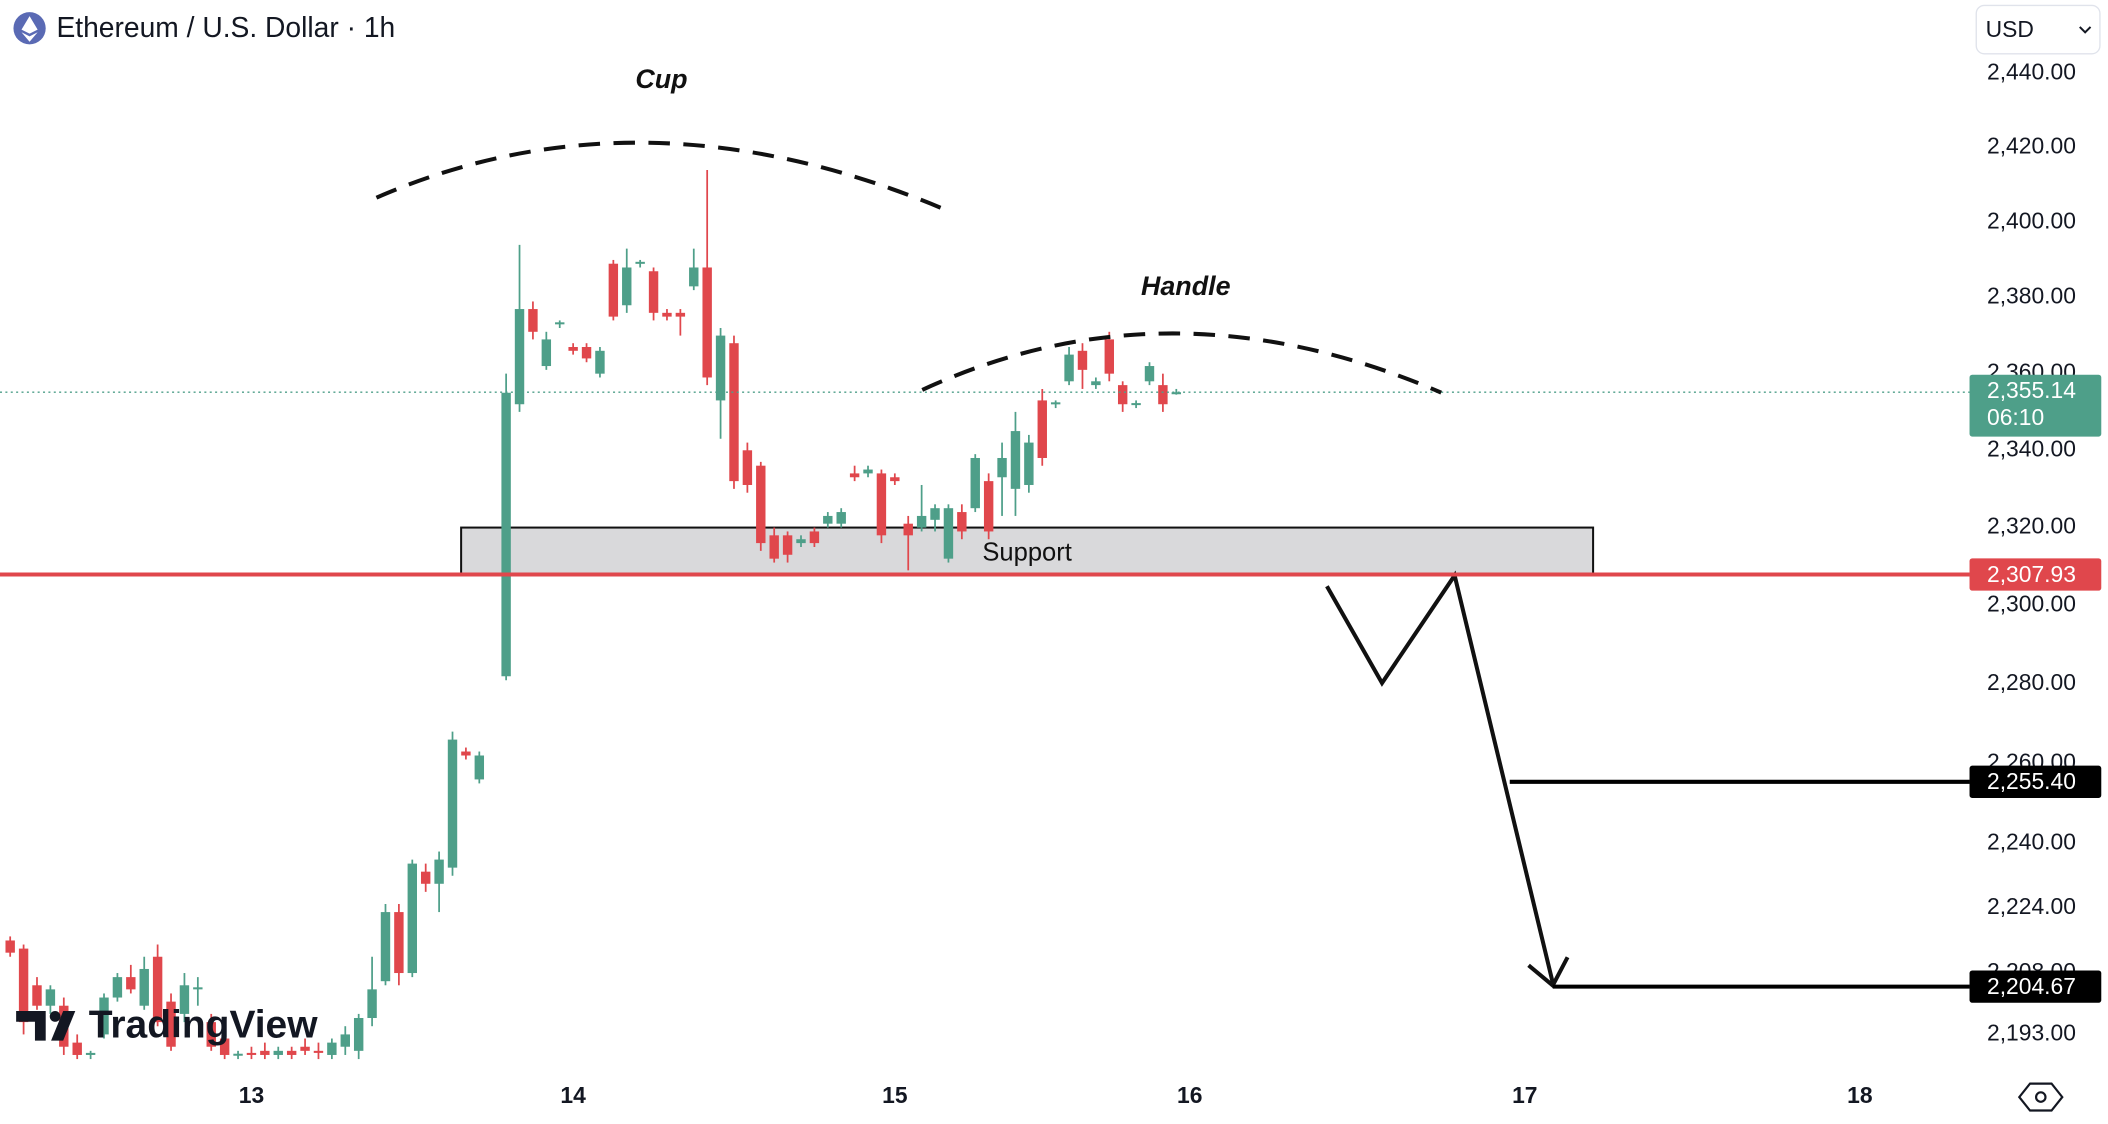 This screenshot has height=1124, width=2108. I want to click on x-tick-label: 17, so click(1524, 1095).